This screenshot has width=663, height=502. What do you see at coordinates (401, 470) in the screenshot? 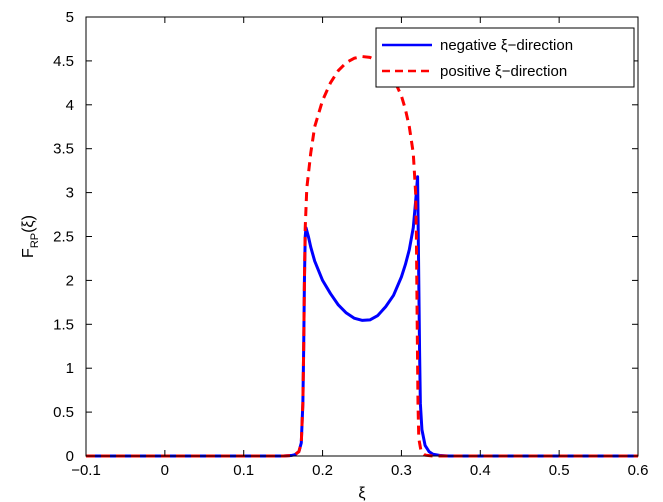
I see `x-tick-label: 0.3` at bounding box center [401, 470].